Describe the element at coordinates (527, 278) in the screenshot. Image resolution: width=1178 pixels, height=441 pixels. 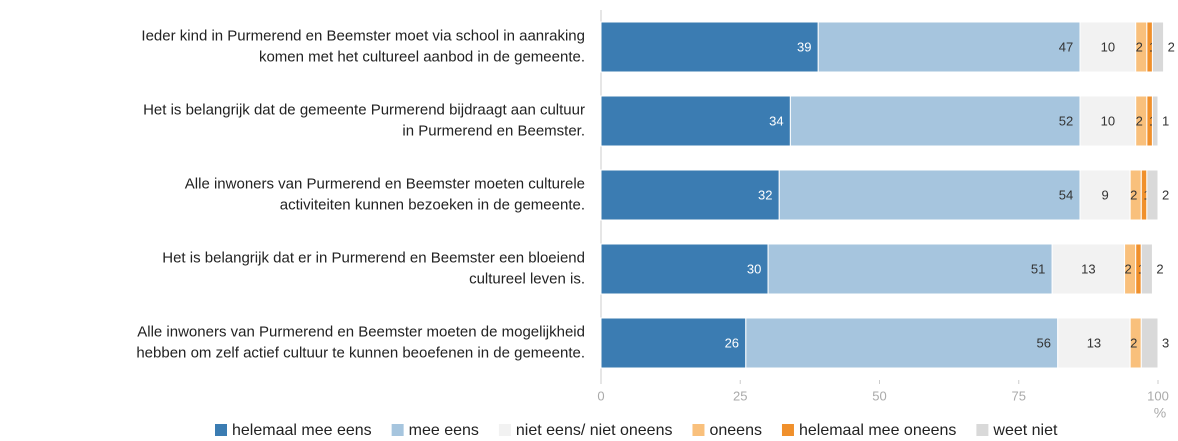
I see `category-label: cultureel leven is.` at that location.